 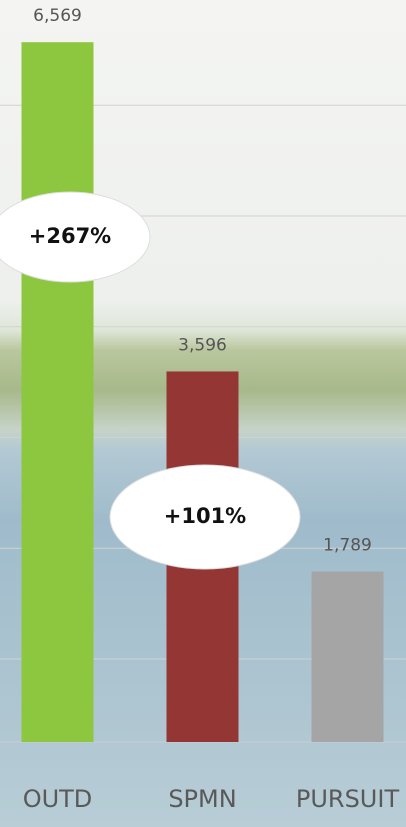 What do you see at coordinates (348, 799) in the screenshot?
I see `x-tick-label: PURSUIT` at bounding box center [348, 799].